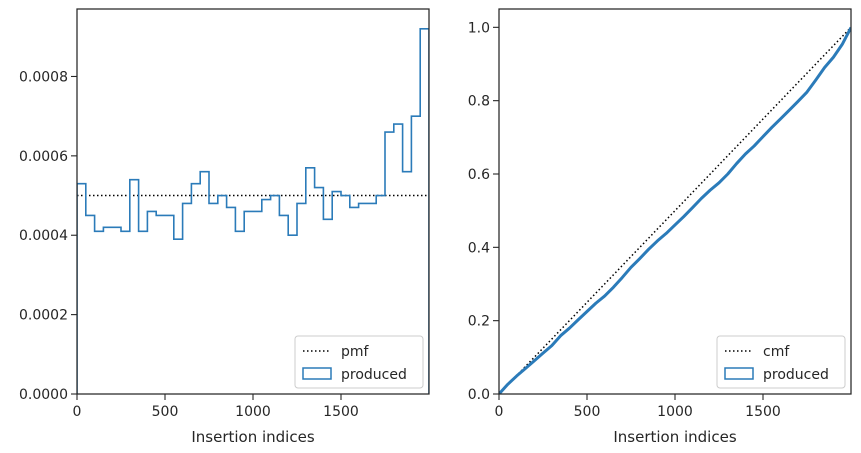 The image size is (861, 453). I want to click on legend-label-cmf: cmf, so click(776, 352).